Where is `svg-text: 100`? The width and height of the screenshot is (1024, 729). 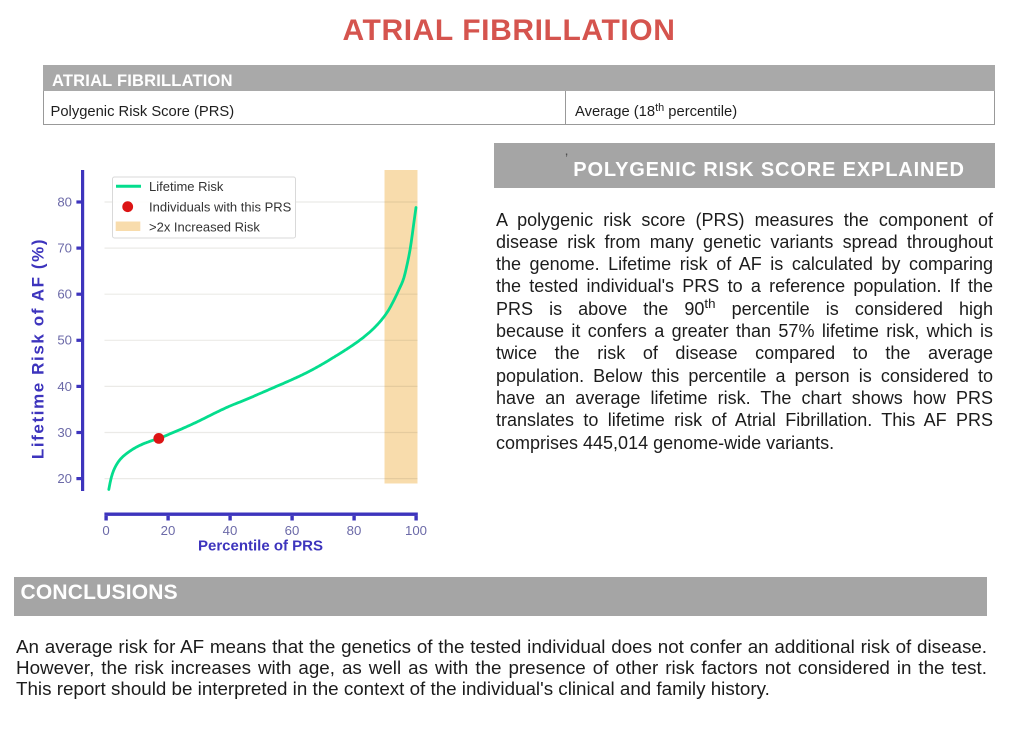 svg-text: 100 is located at coordinates (416, 530).